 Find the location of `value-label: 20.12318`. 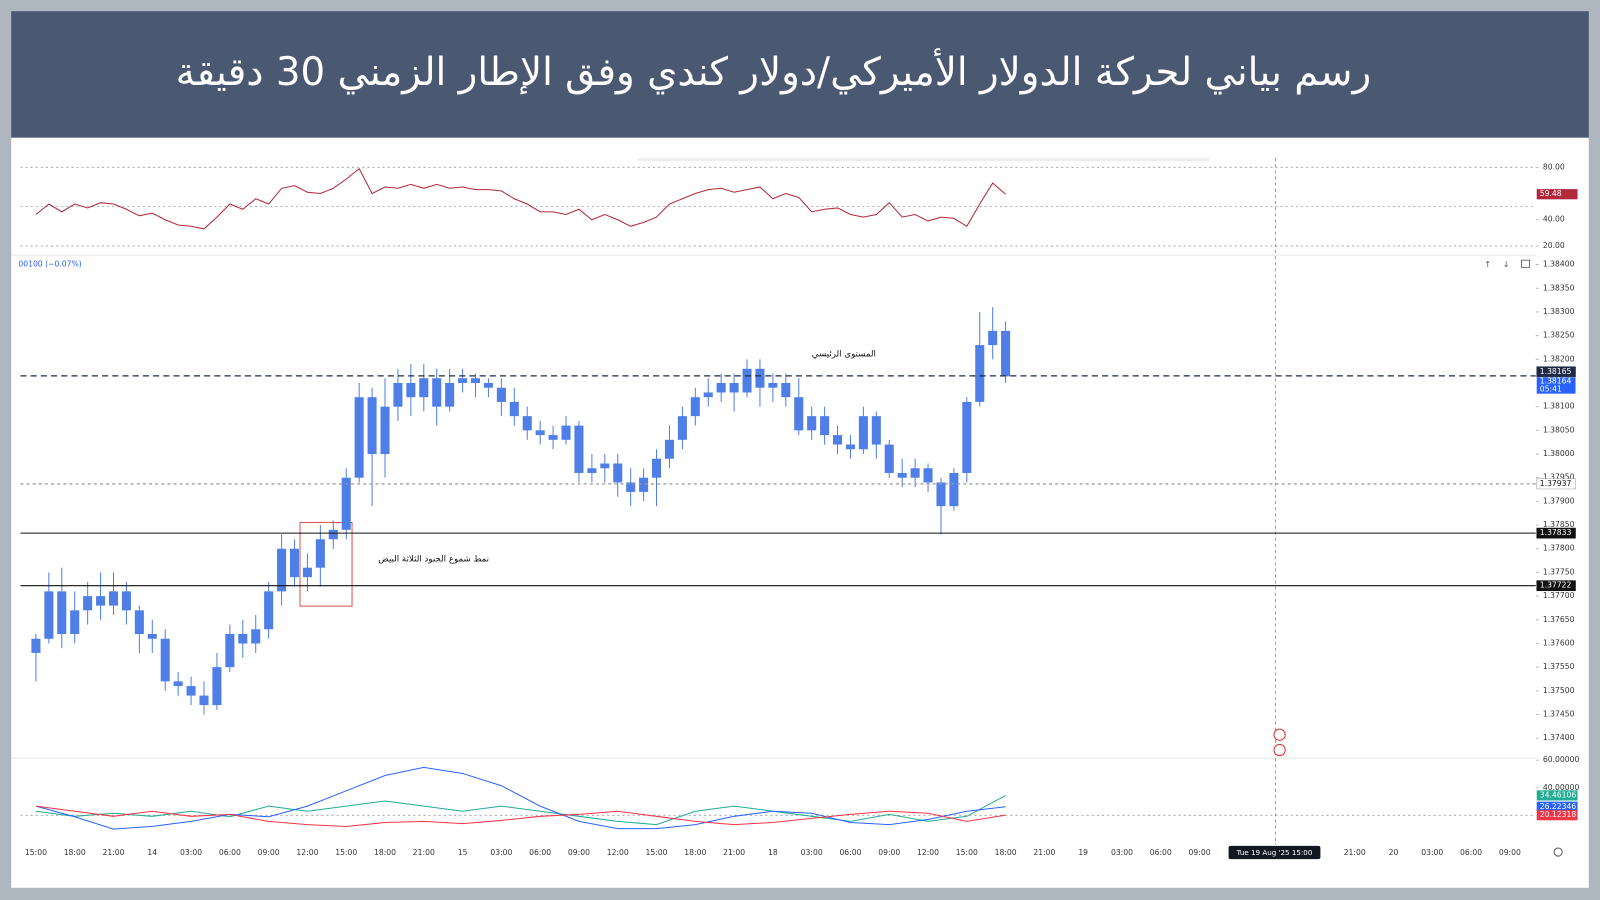

value-label: 20.12318 is located at coordinates (1558, 814).